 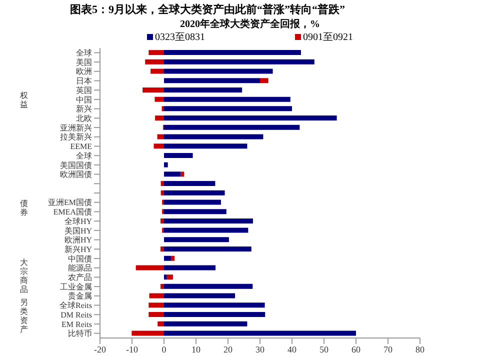 I want to click on y-tick-label: 日本, so click(x=84, y=81).